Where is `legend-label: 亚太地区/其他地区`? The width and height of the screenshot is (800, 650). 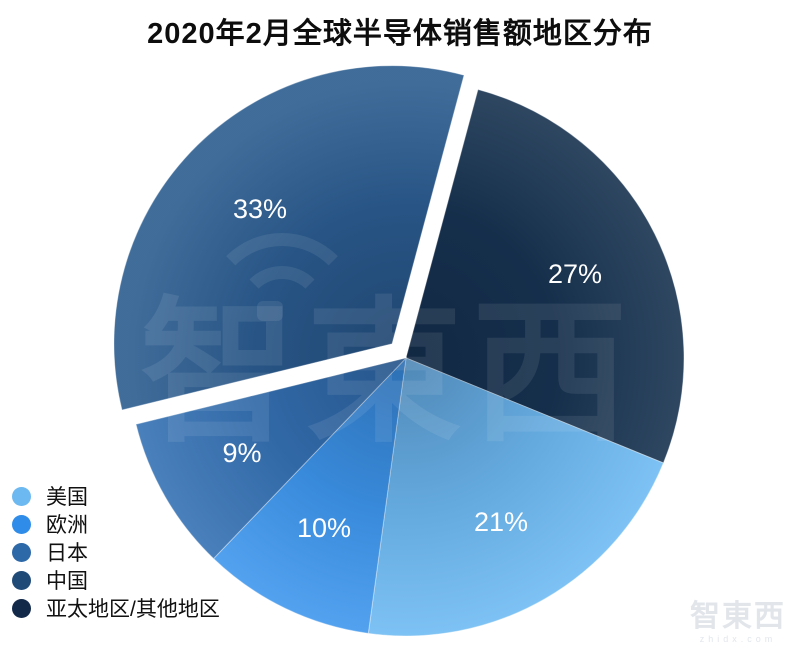 legend-label: 亚太地区/其他地区 is located at coordinates (133, 609).